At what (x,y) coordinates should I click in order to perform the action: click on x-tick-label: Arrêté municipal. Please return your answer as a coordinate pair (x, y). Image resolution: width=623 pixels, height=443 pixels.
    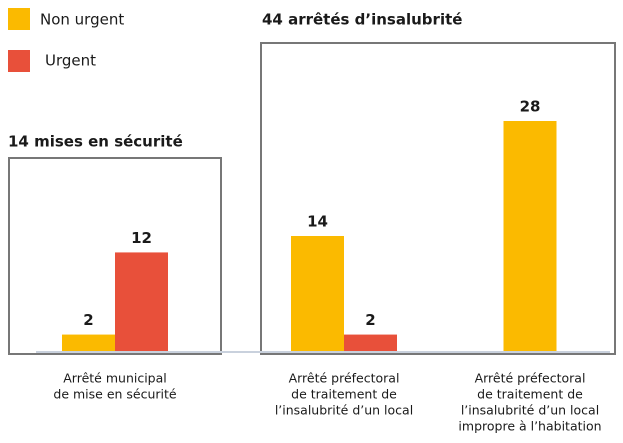
    Looking at the image, I should click on (115, 378).